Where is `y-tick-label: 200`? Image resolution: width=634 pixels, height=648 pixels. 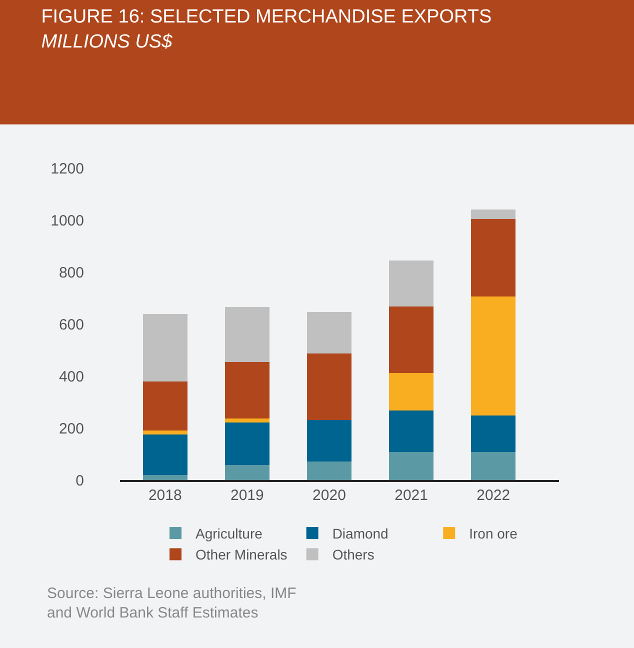
y-tick-label: 200 is located at coordinates (71, 429).